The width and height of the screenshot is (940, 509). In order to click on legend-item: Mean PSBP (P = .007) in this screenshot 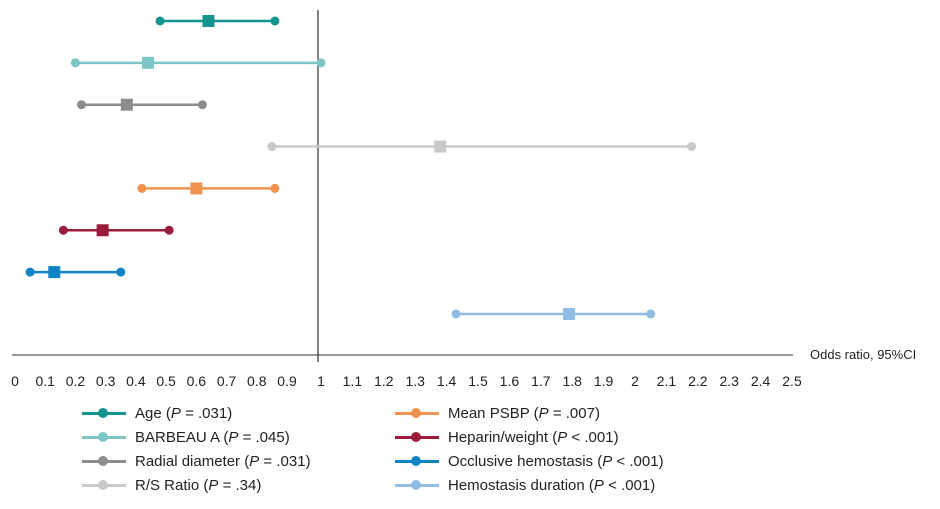, I will do `click(497, 413)`.